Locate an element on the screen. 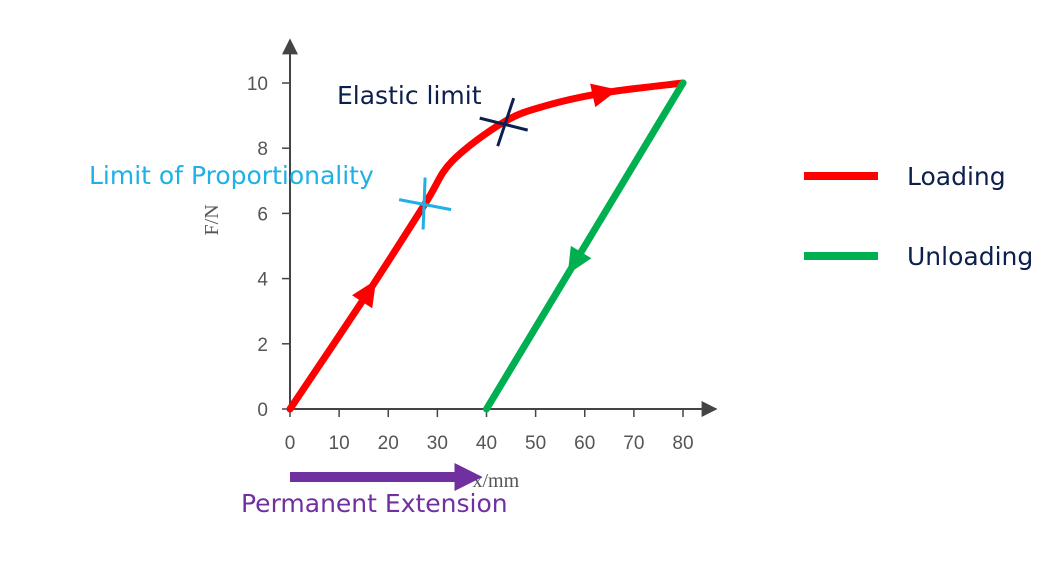 This screenshot has width=1063, height=567. permanent-extension-arrow is located at coordinates (386, 477).